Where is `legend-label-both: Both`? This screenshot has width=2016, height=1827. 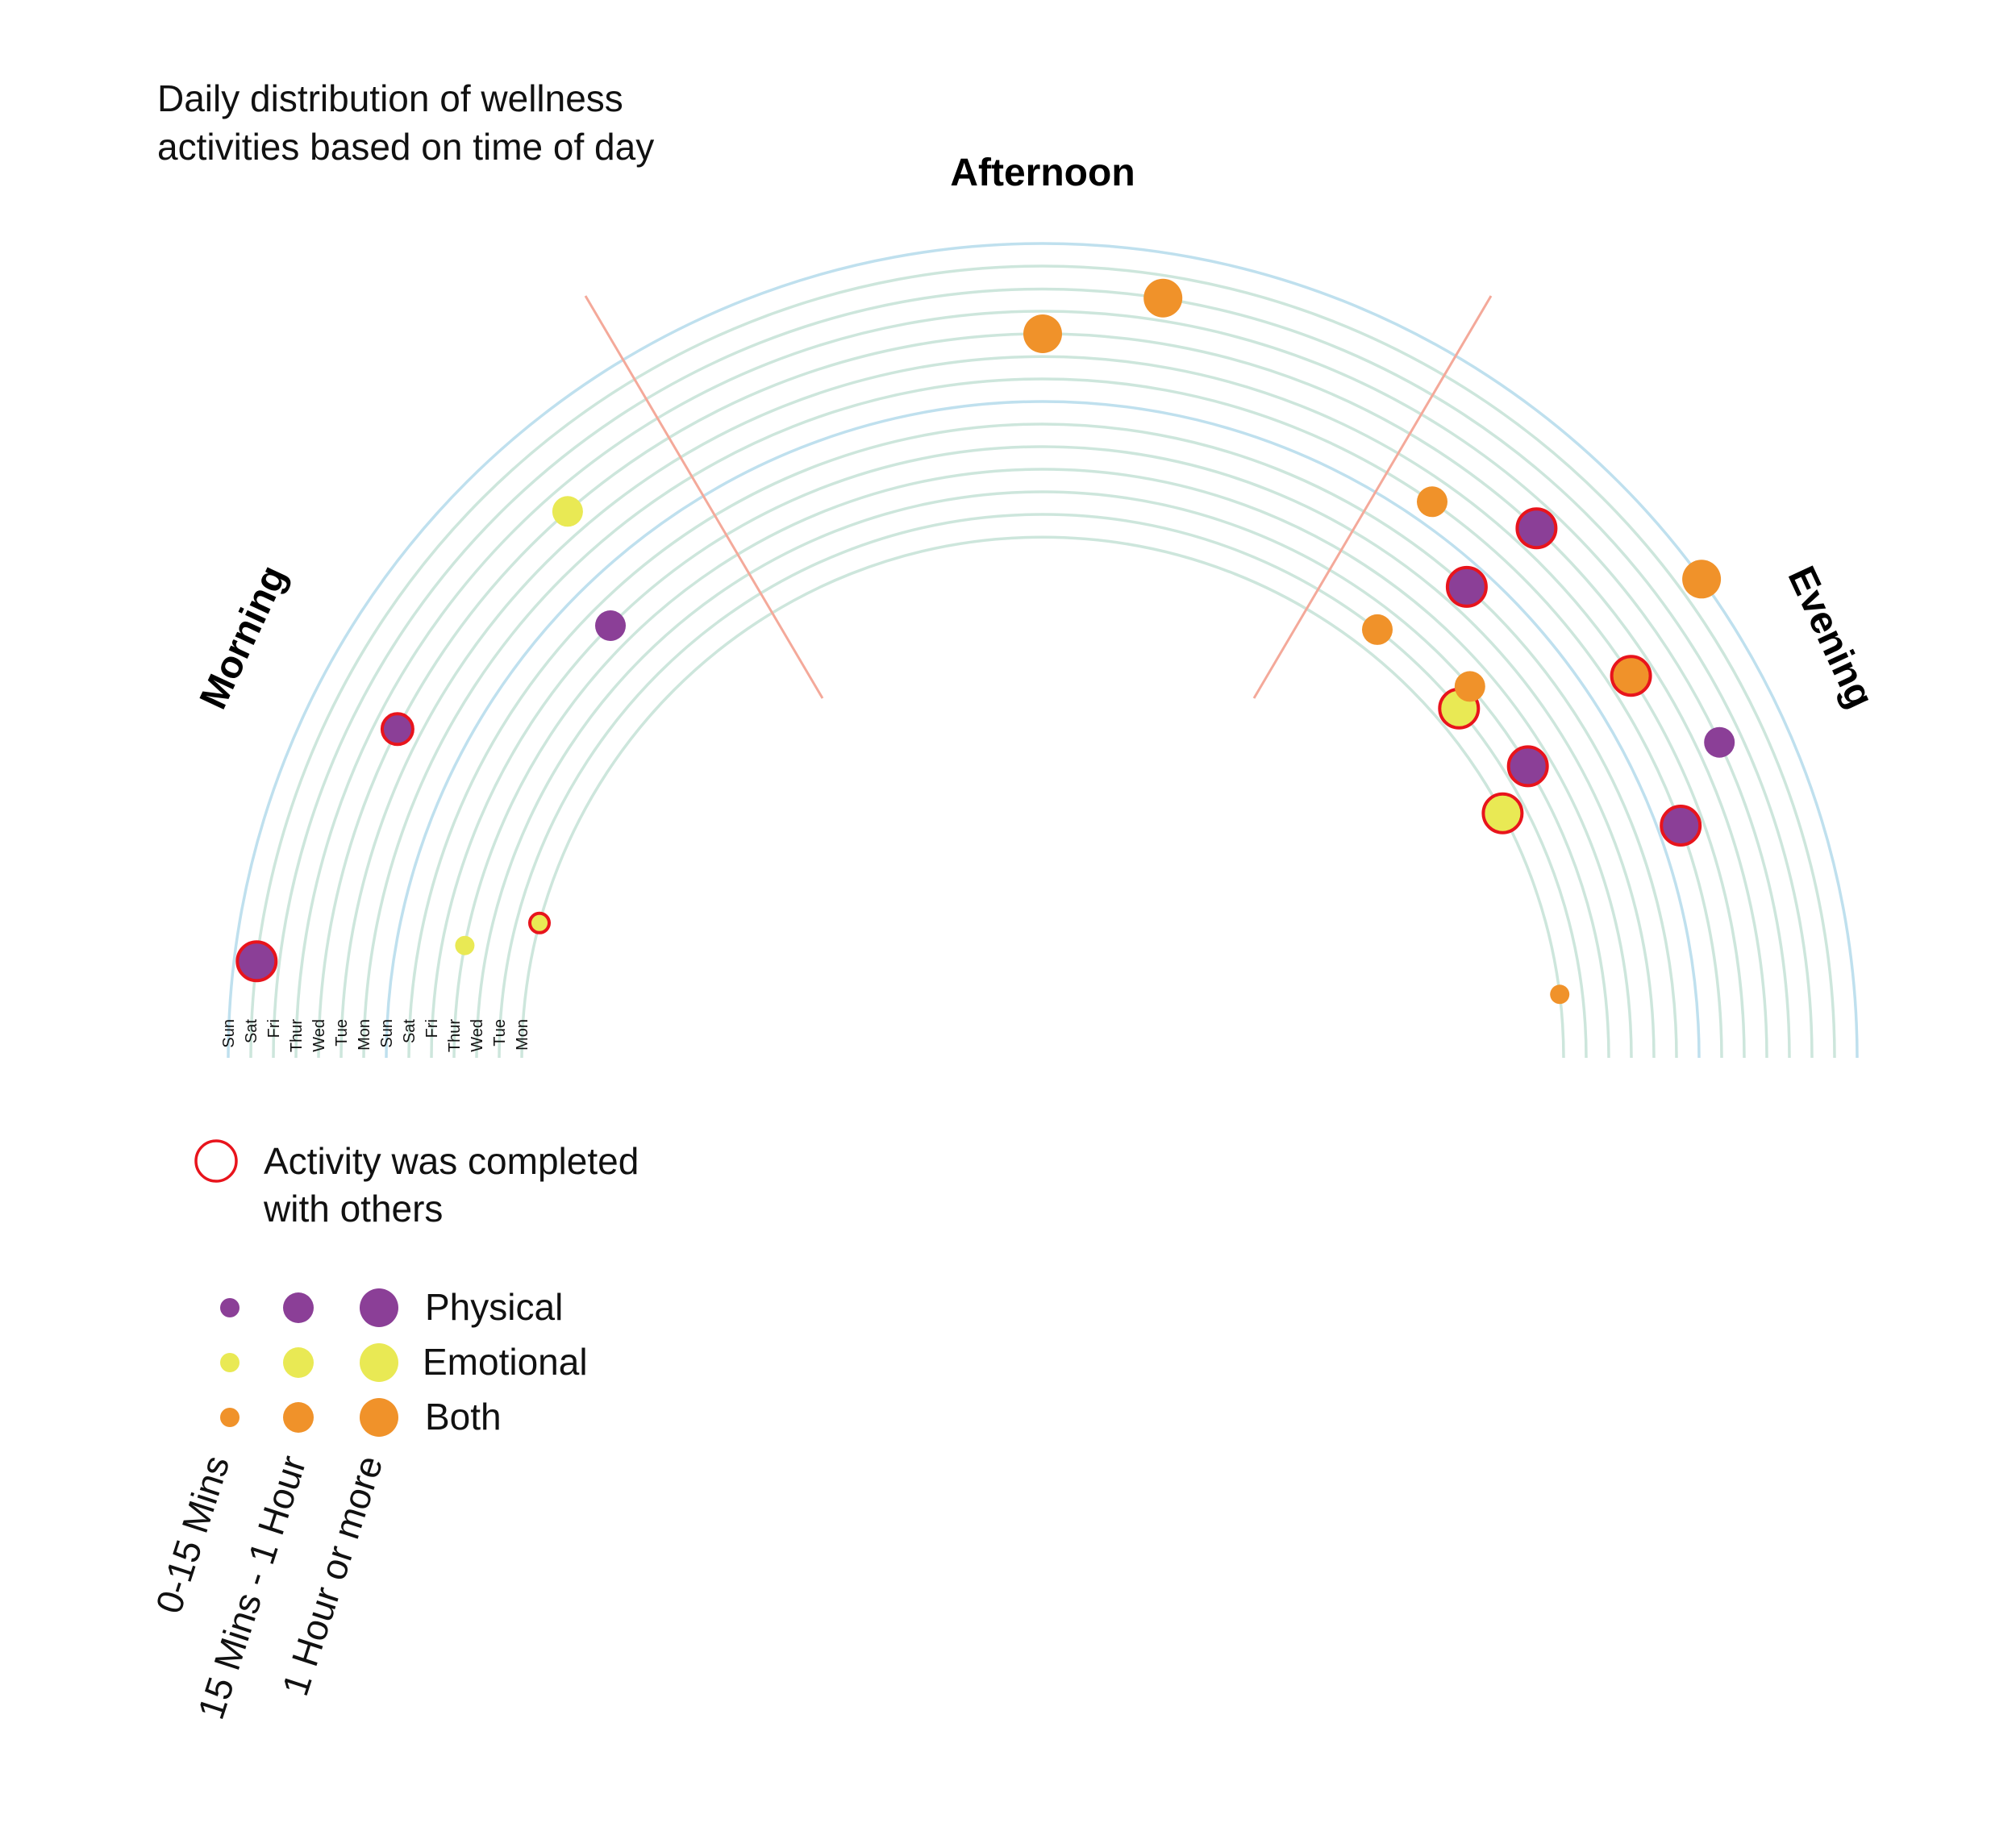 legend-label-both: Both is located at coordinates (464, 1417).